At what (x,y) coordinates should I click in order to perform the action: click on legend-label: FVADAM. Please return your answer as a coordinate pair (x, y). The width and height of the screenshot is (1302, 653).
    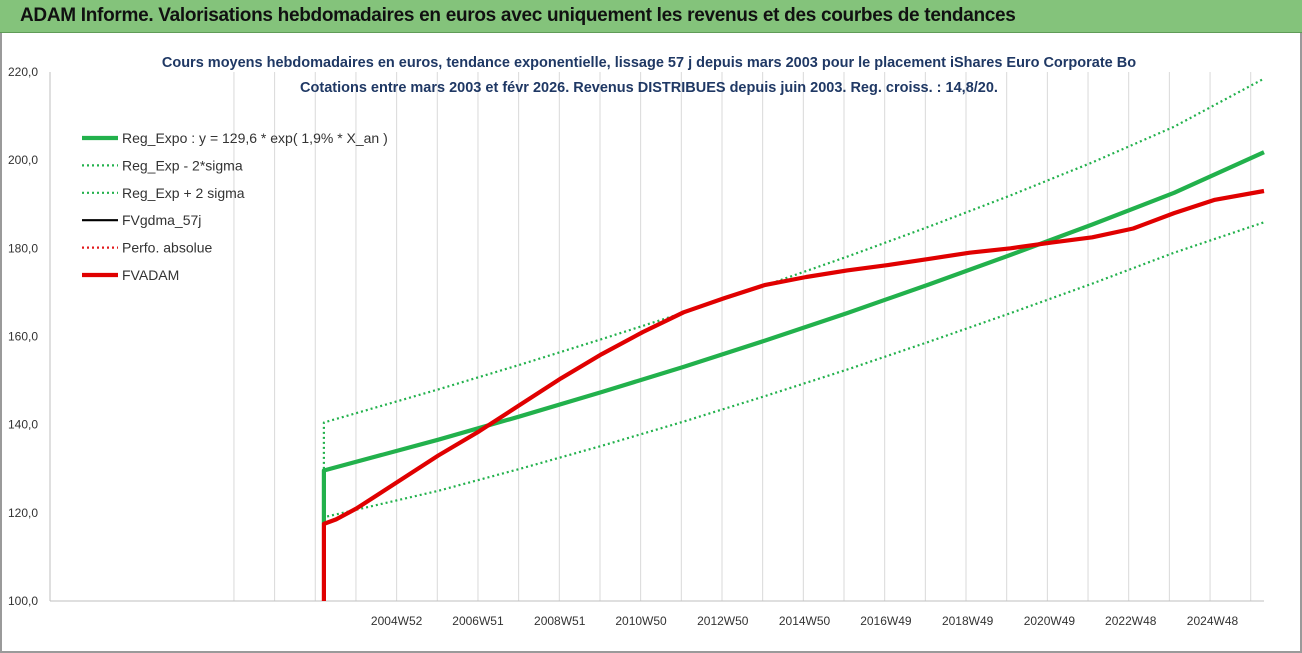
    Looking at the image, I should click on (150, 275).